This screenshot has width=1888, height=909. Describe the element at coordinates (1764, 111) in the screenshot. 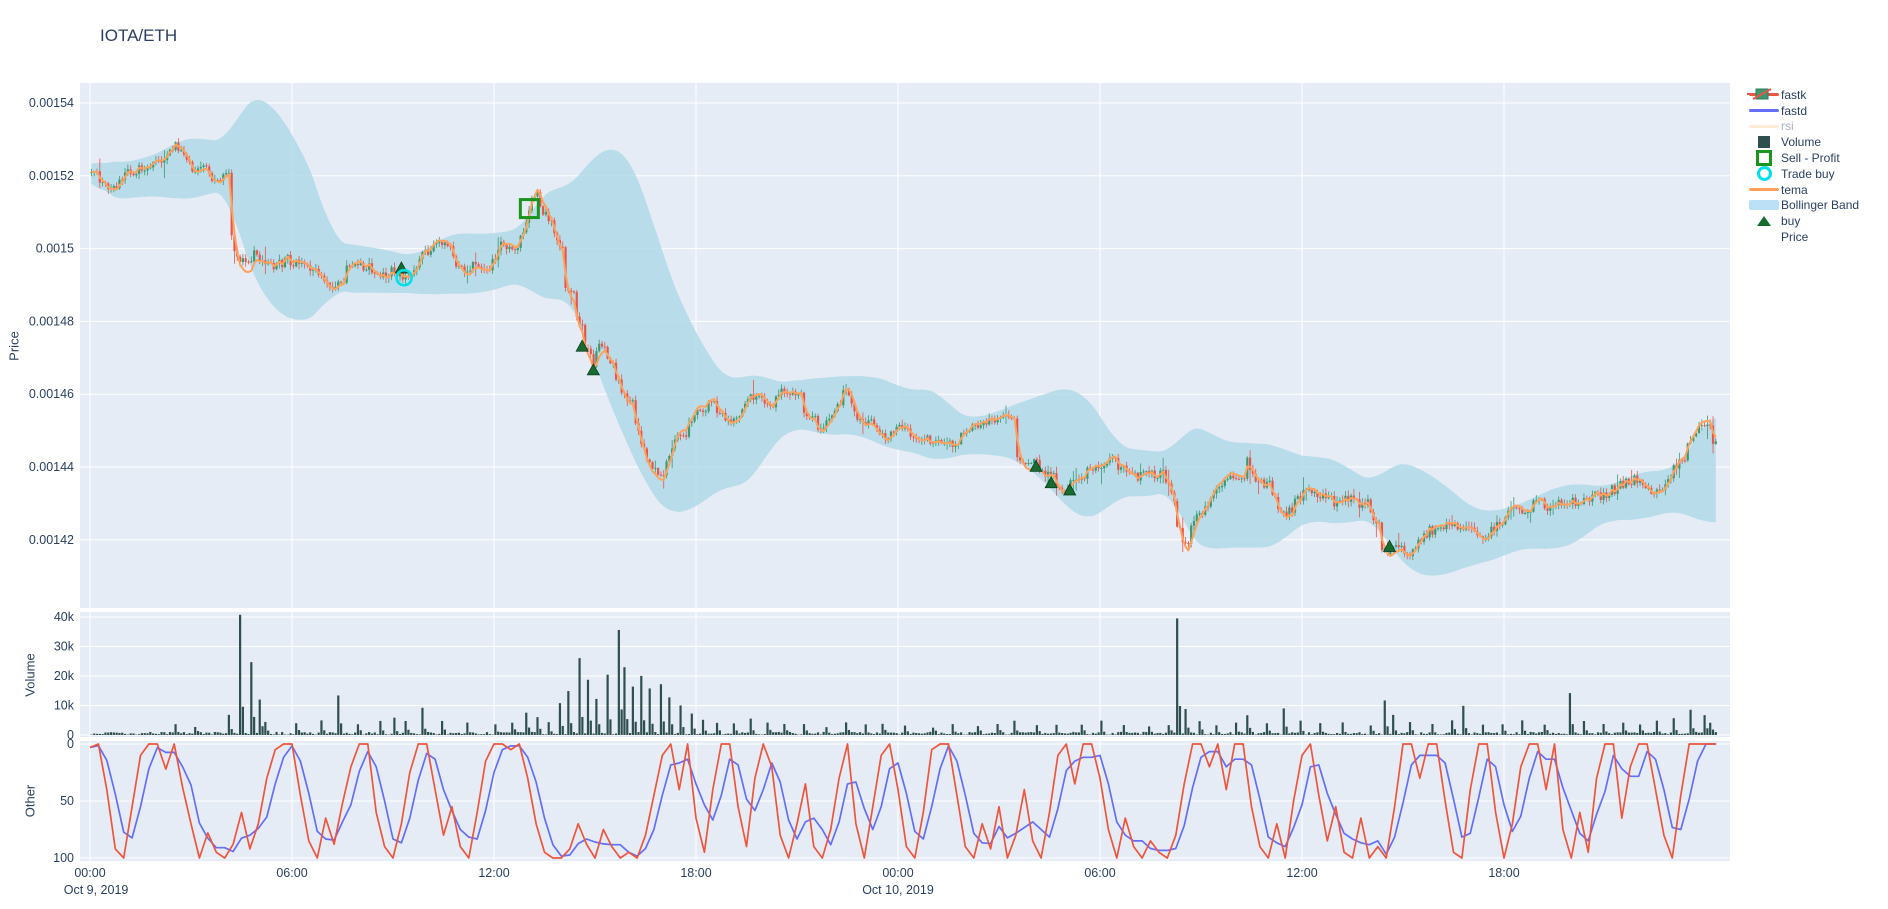

I see `fastd-swatch-icon` at that location.